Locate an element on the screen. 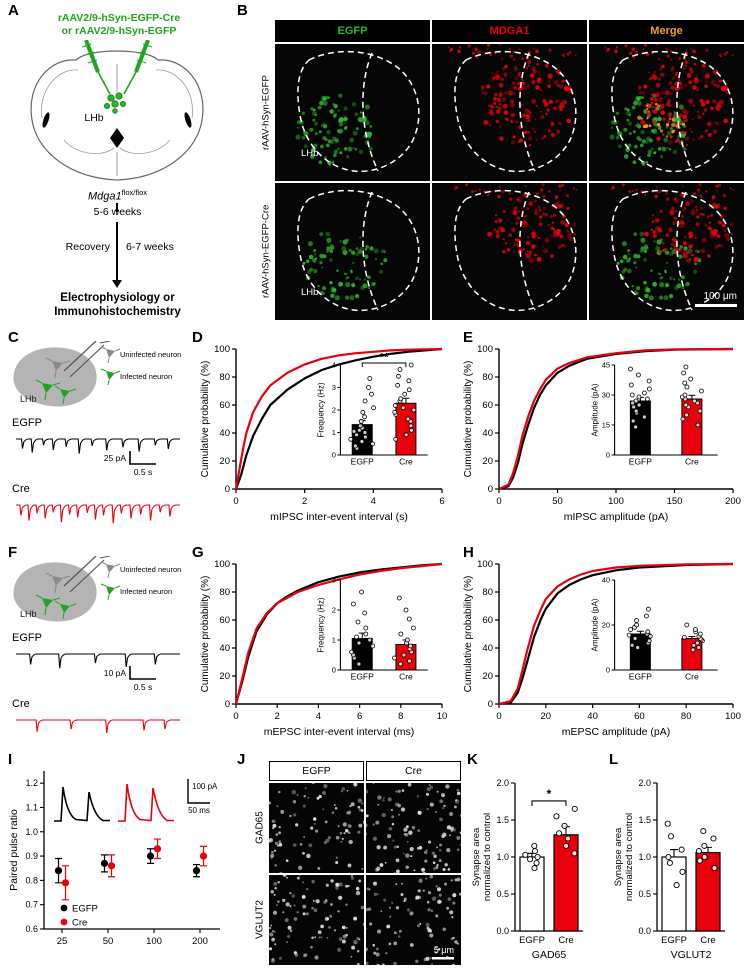  svg-text: 6 is located at coordinates (359, 716).